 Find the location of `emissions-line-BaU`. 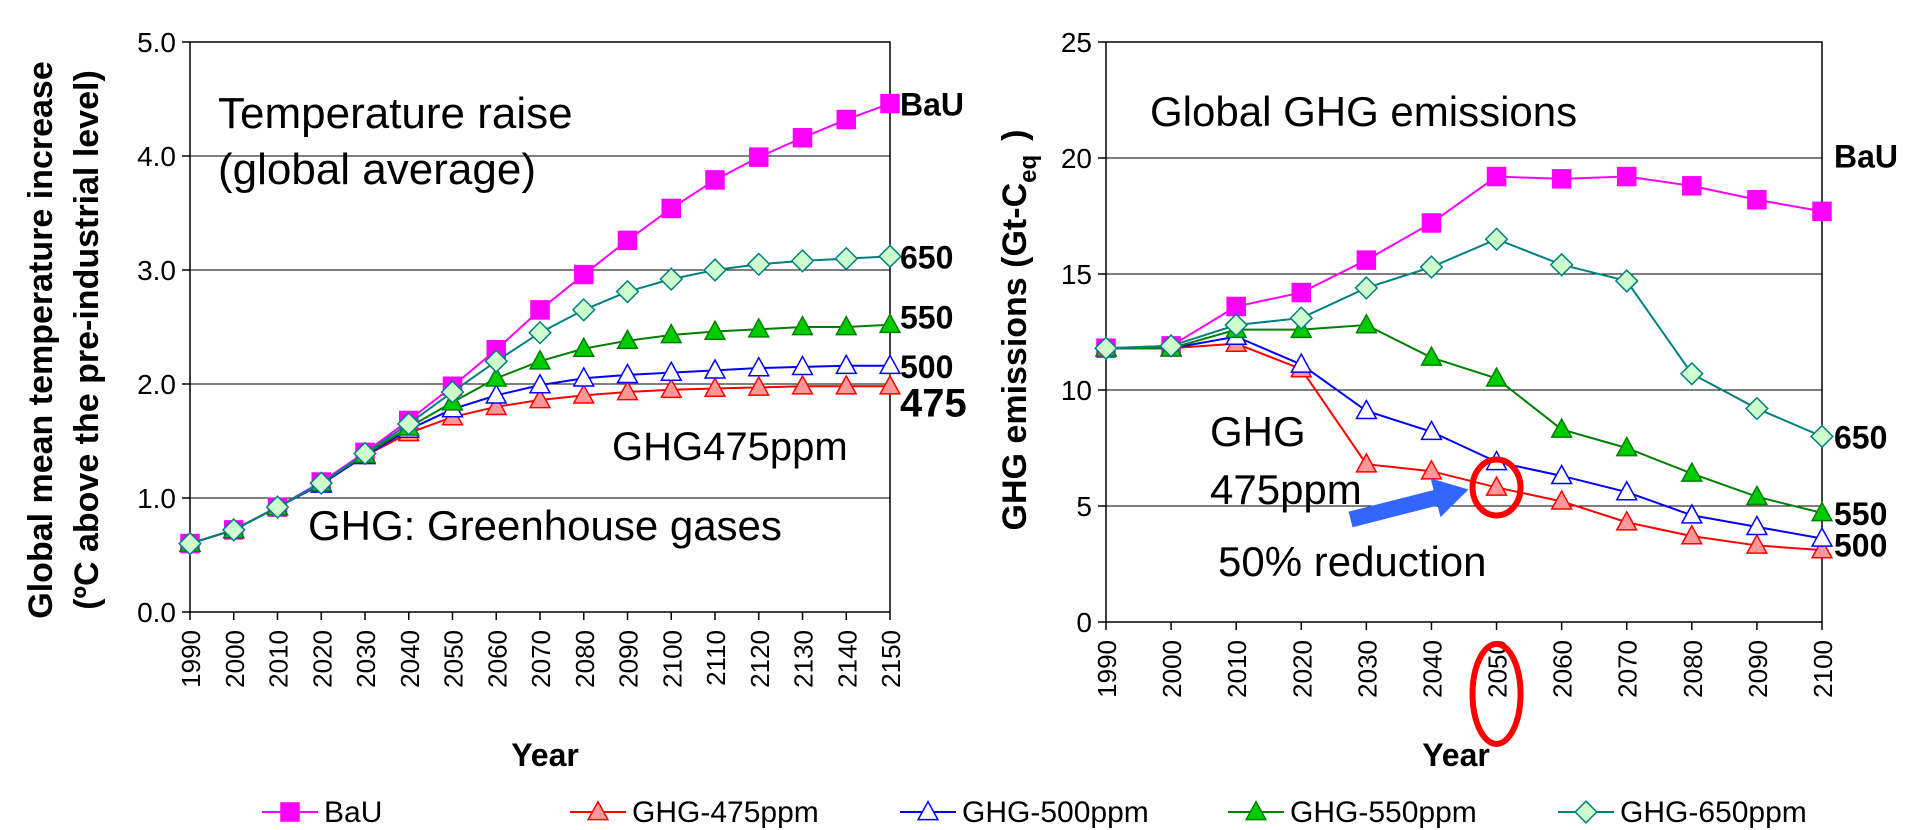

emissions-line-BaU is located at coordinates (1464, 262).